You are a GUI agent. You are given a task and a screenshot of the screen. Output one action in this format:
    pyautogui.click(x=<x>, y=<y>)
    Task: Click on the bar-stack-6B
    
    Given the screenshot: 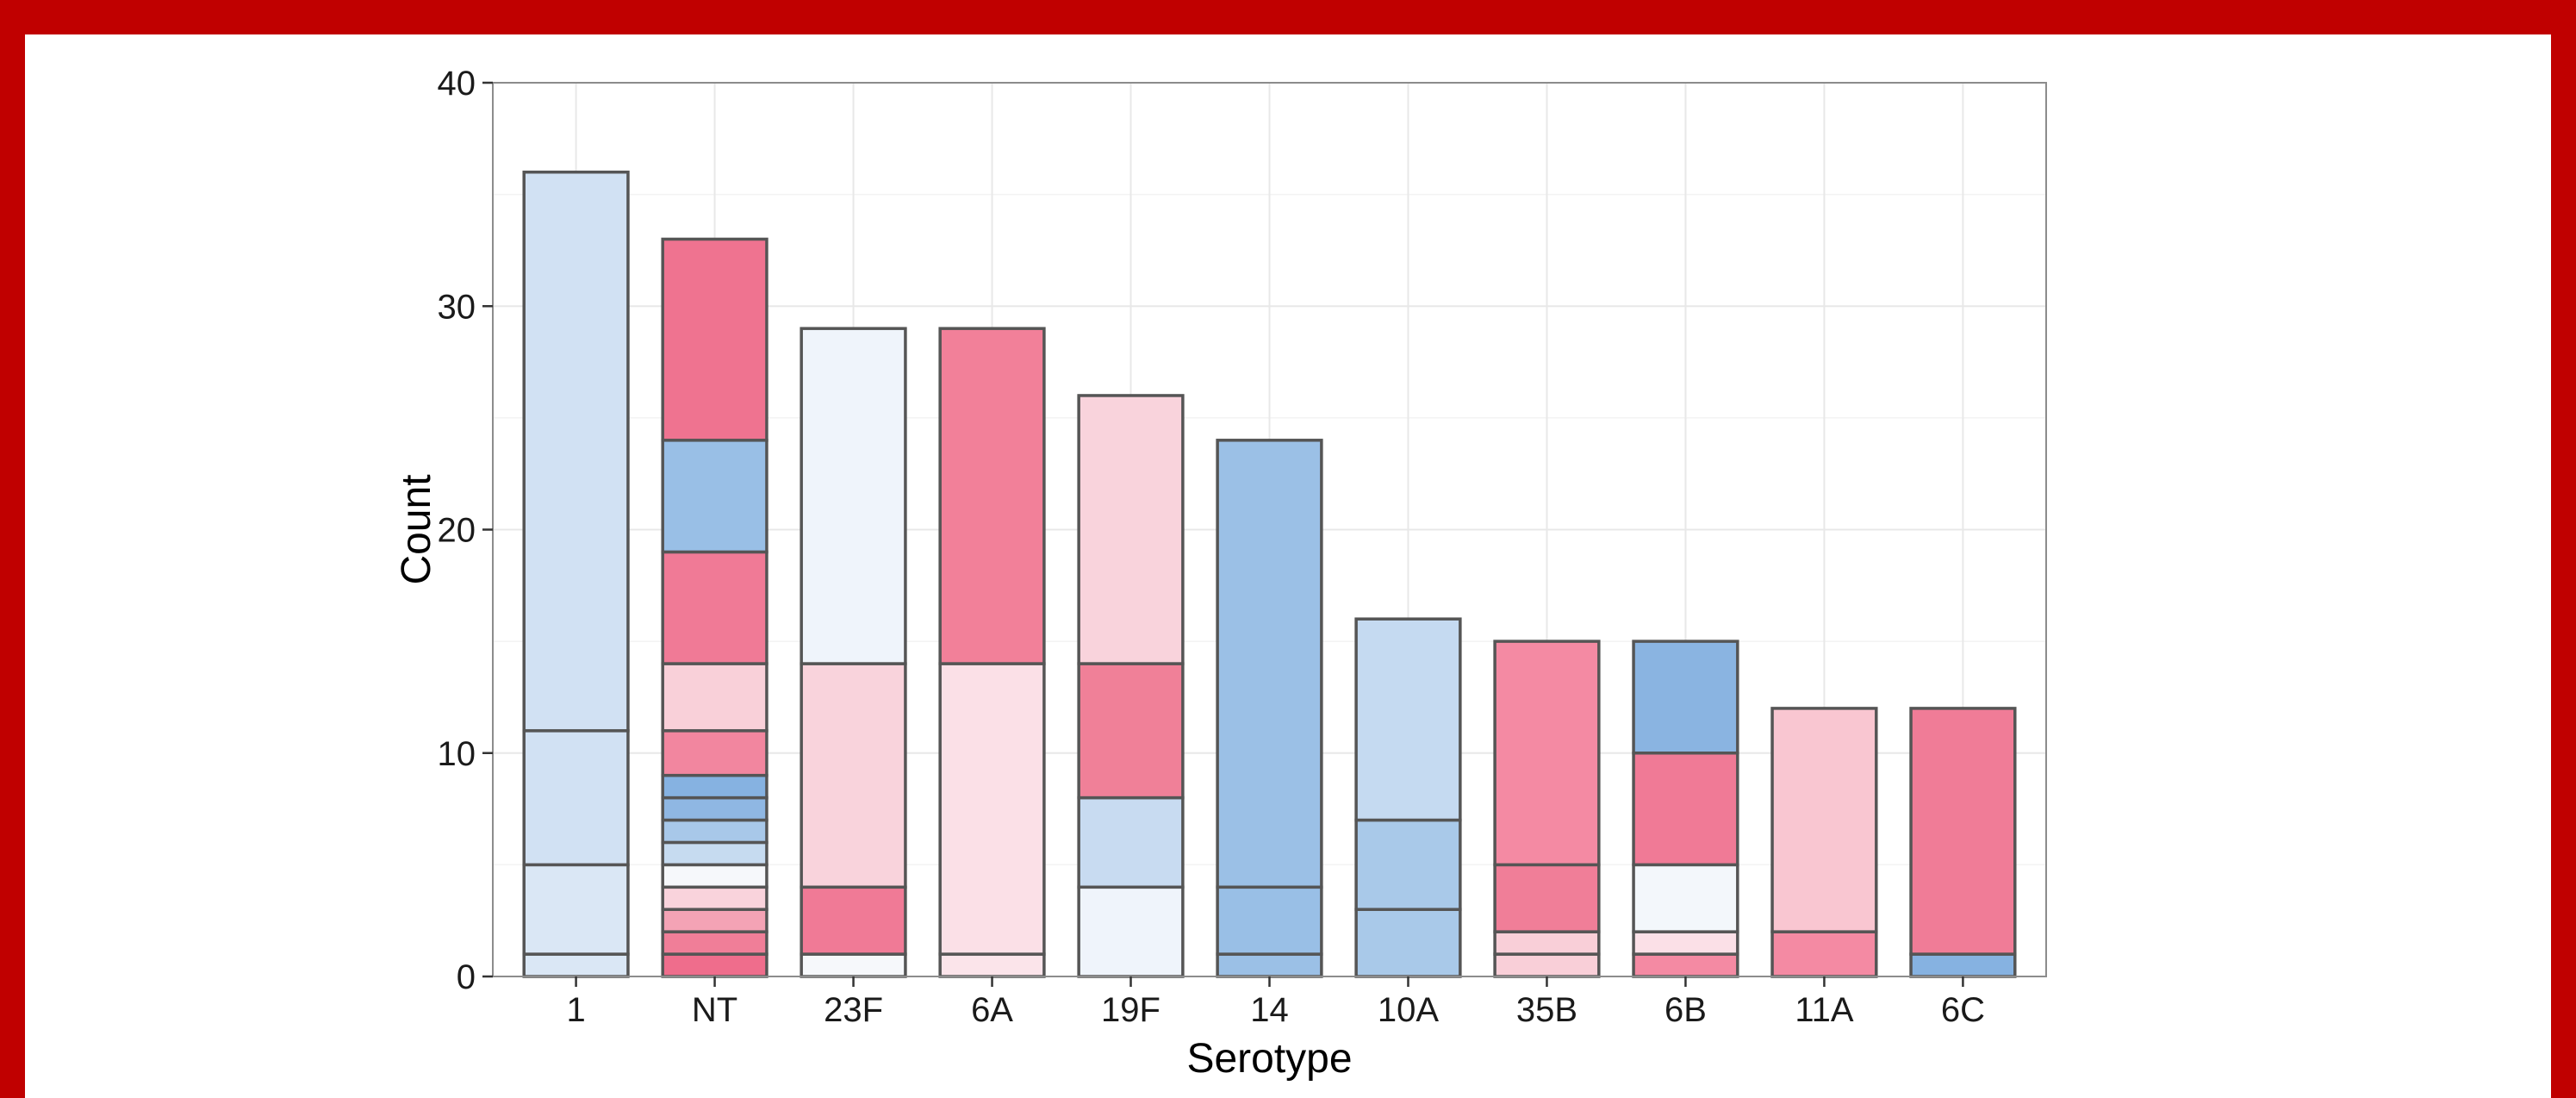 What is the action you would take?
    pyautogui.click(x=1686, y=809)
    